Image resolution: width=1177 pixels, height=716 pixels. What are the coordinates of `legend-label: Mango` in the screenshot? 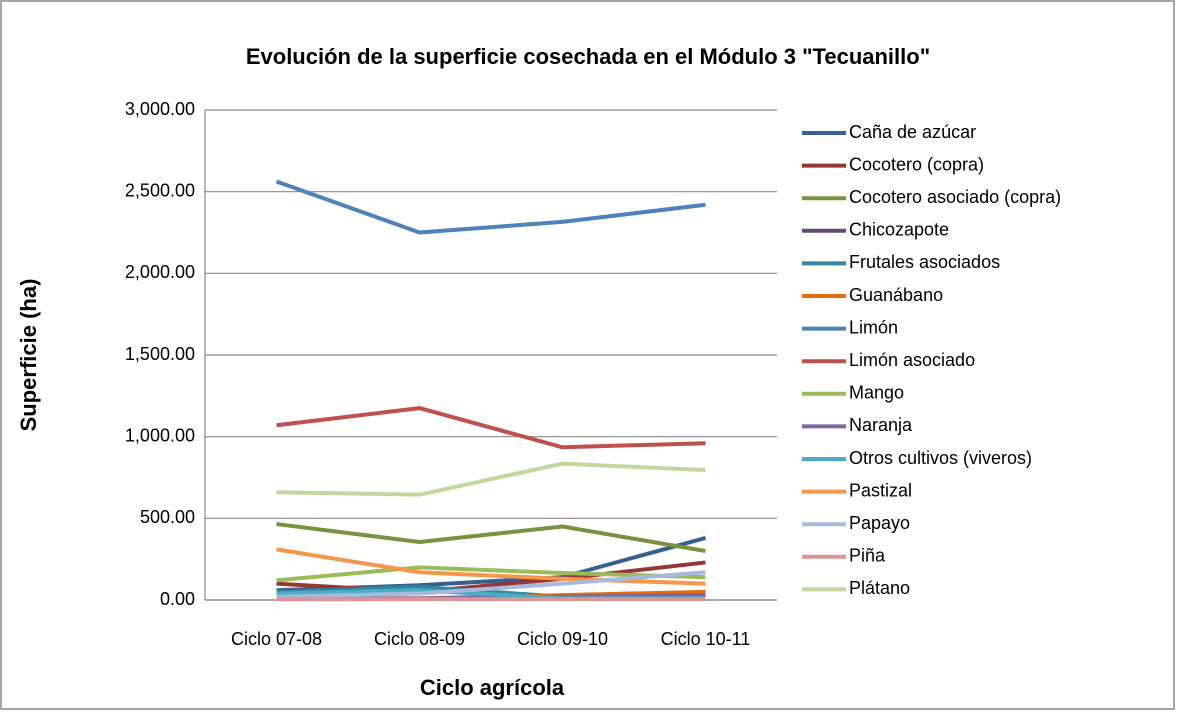 It's located at (876, 393).